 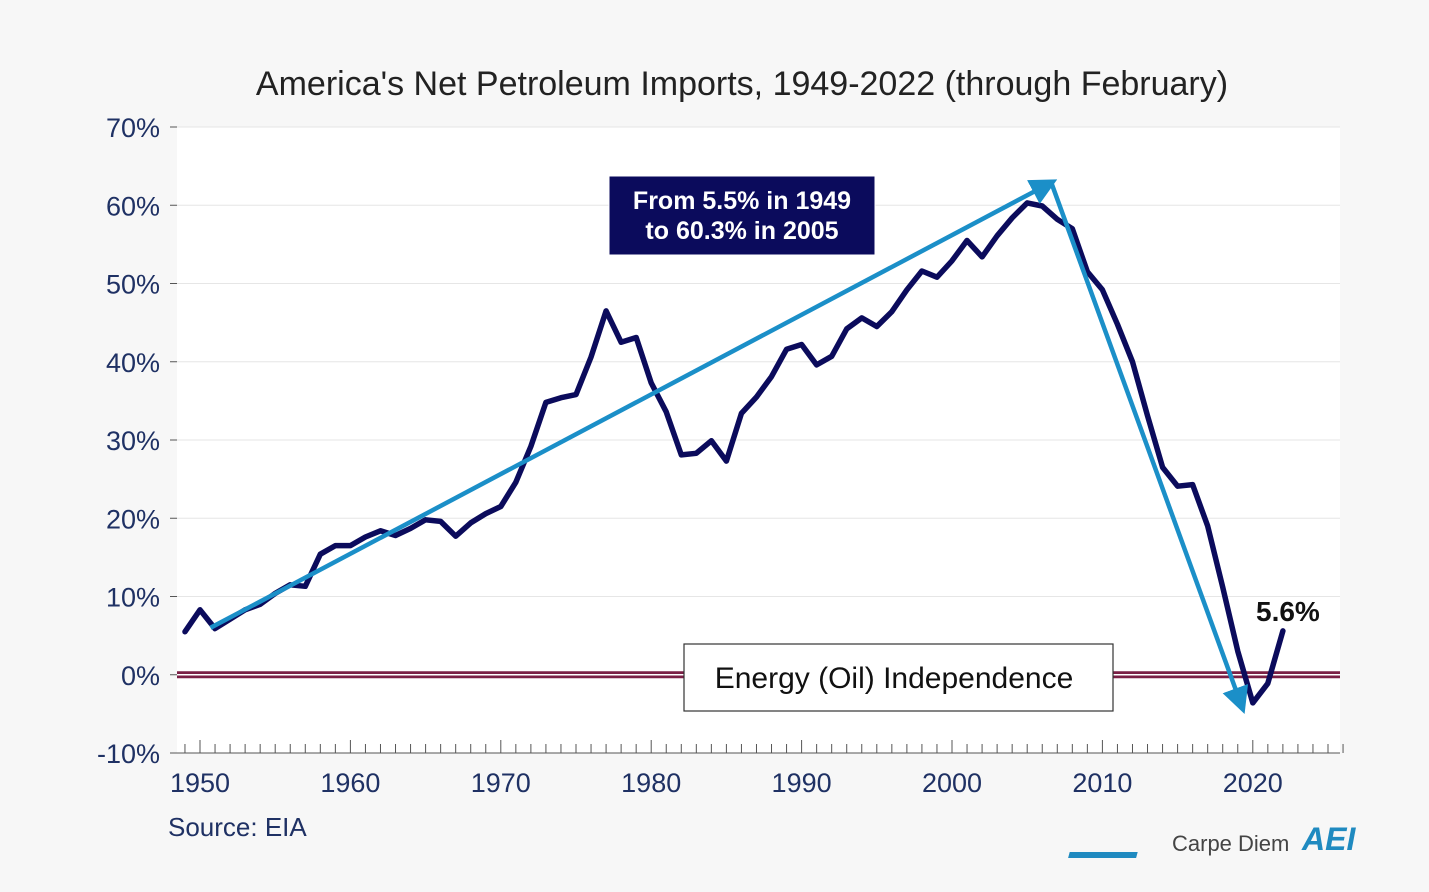 What do you see at coordinates (133, 128) in the screenshot?
I see `y-tick-label: 70%` at bounding box center [133, 128].